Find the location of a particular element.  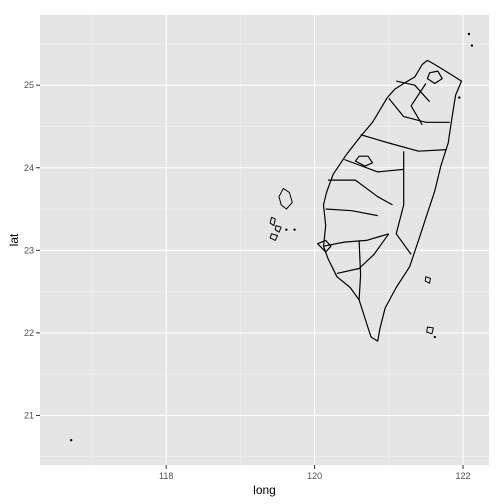

y-tick-label: 22 is located at coordinates (29, 333).